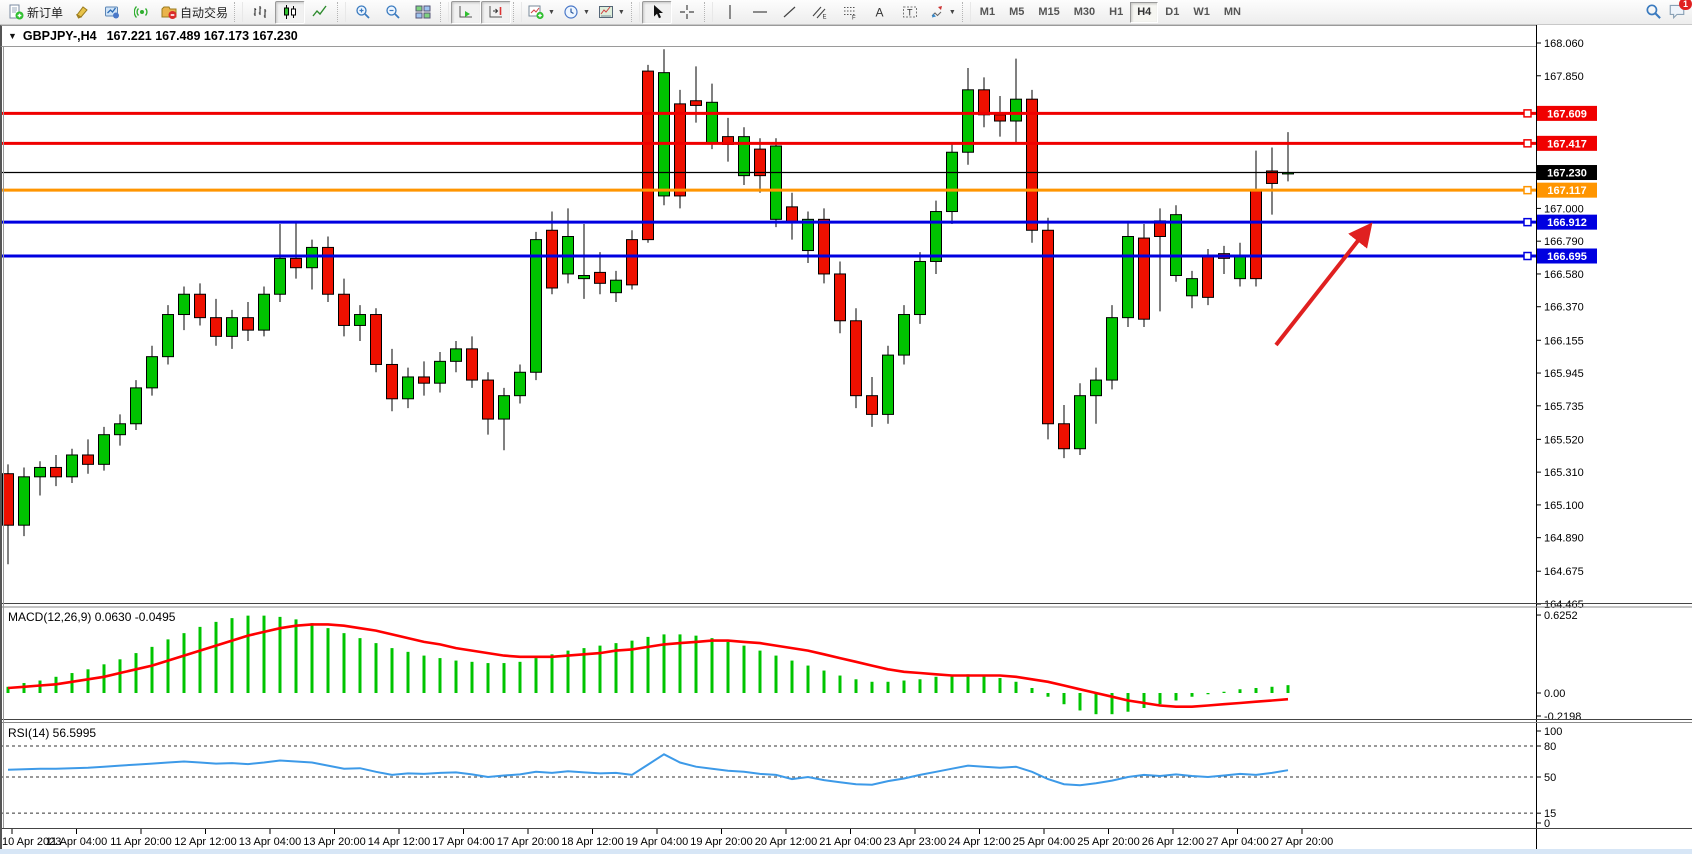 This screenshot has height=854, width=1692. Describe the element at coordinates (1547, 824) in the screenshot. I see `rsi-axis-tick: 0` at that location.